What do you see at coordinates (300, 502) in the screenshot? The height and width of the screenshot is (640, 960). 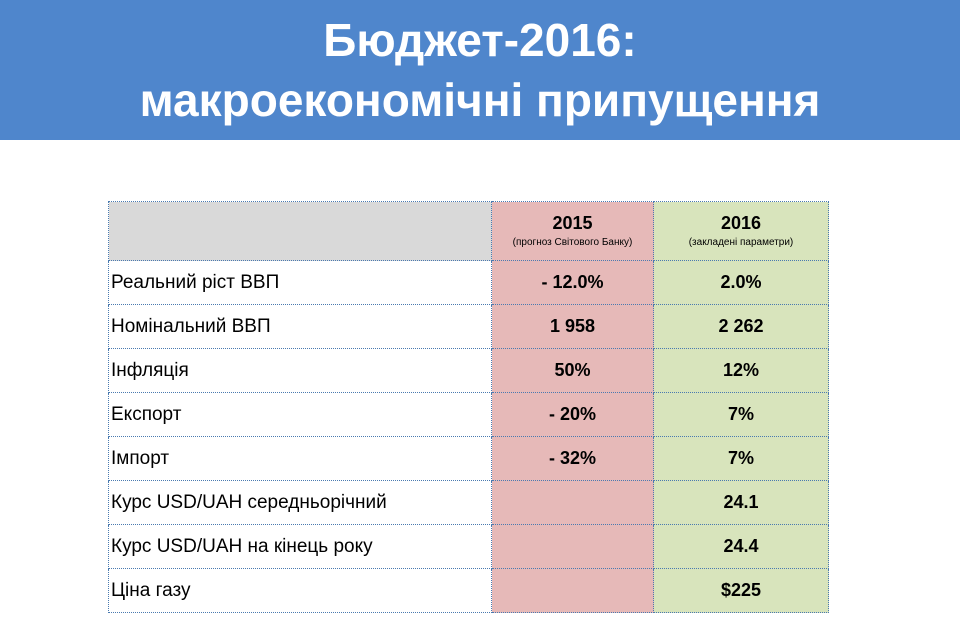 I see `row-label: Курс USD/UAH середньорічний` at bounding box center [300, 502].